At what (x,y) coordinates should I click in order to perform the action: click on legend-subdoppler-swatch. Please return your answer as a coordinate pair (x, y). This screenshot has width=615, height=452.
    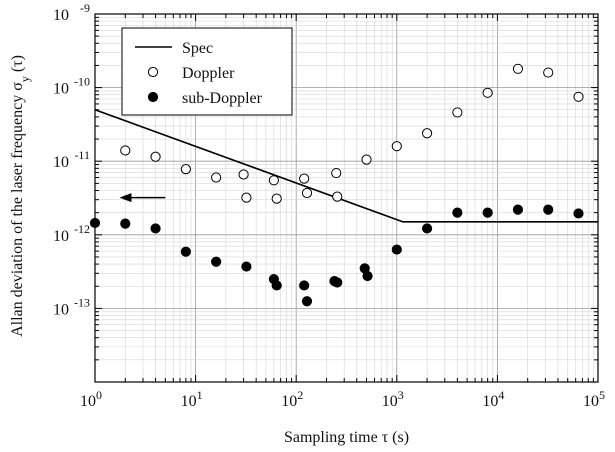
    Looking at the image, I should click on (153, 97).